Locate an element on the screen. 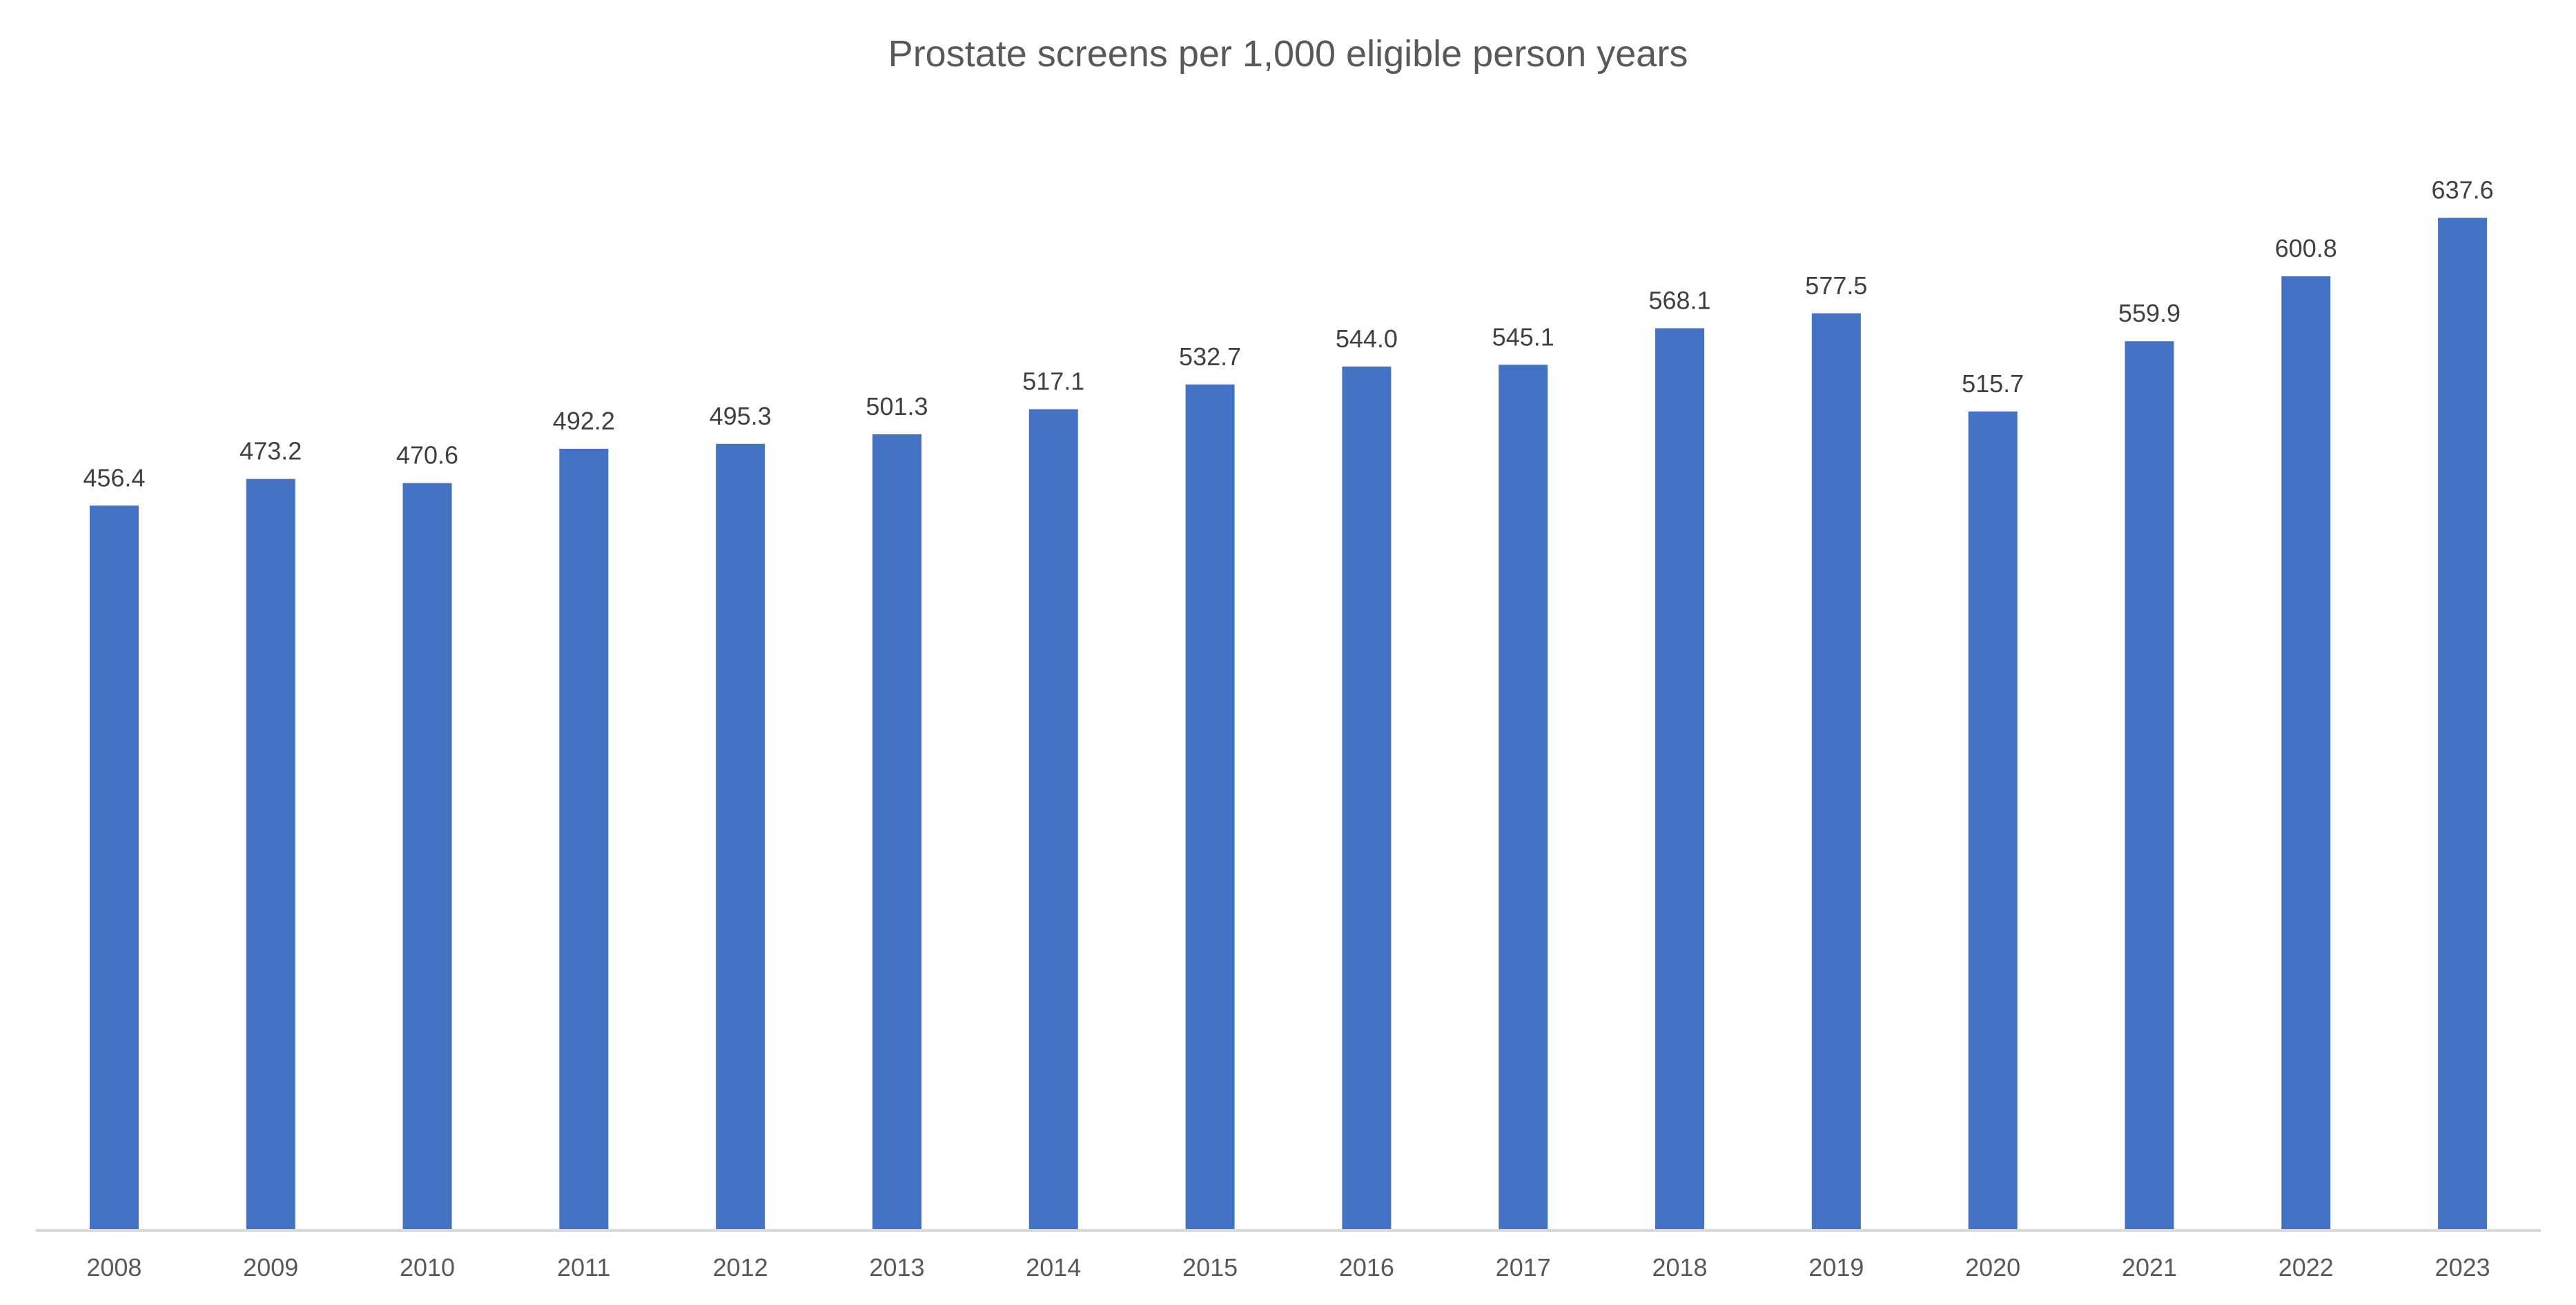  x-tick-label-2023: 2023 is located at coordinates (2462, 1267).